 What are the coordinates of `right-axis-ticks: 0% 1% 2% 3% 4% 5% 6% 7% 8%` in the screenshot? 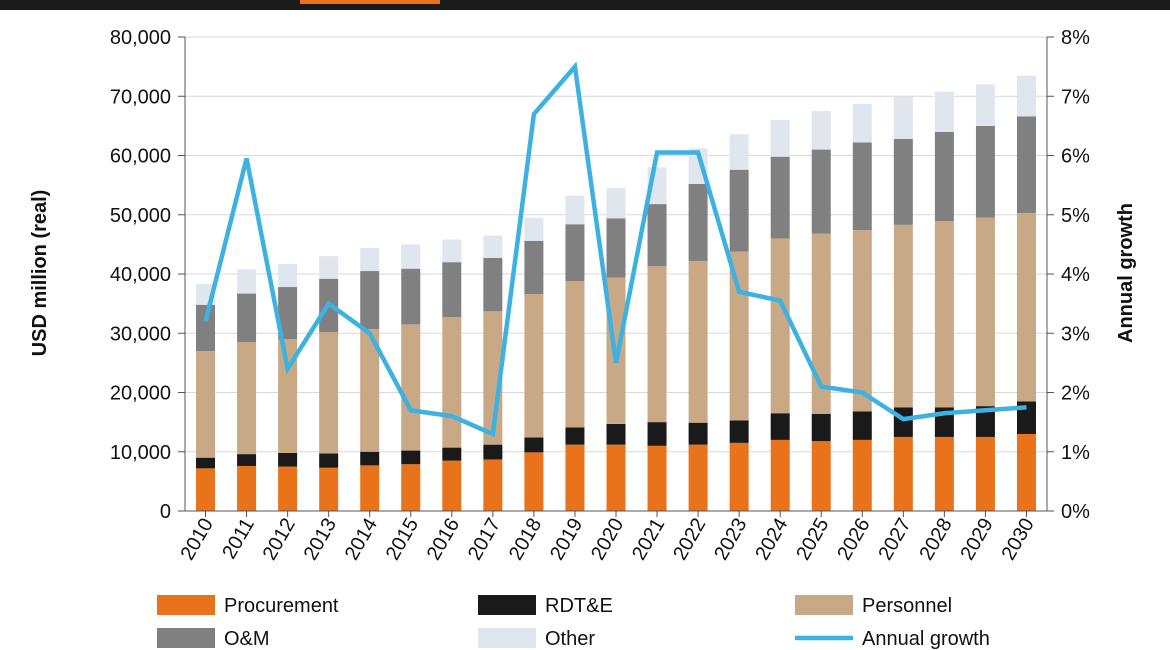 It's located at (1075, 275).